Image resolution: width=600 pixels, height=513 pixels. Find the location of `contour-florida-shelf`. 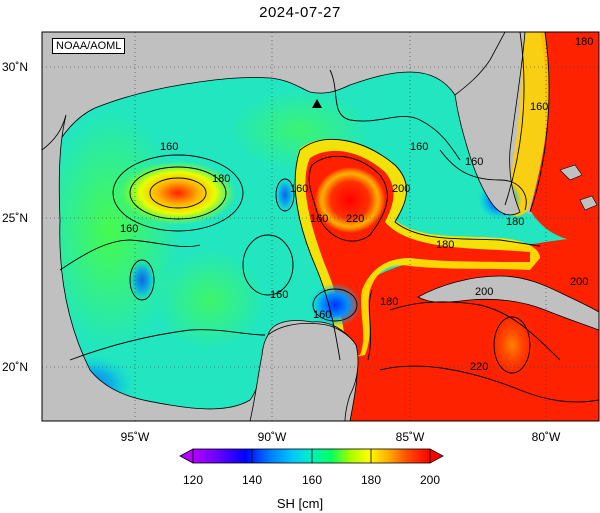

contour-florida-shelf is located at coordinates (483, 180).